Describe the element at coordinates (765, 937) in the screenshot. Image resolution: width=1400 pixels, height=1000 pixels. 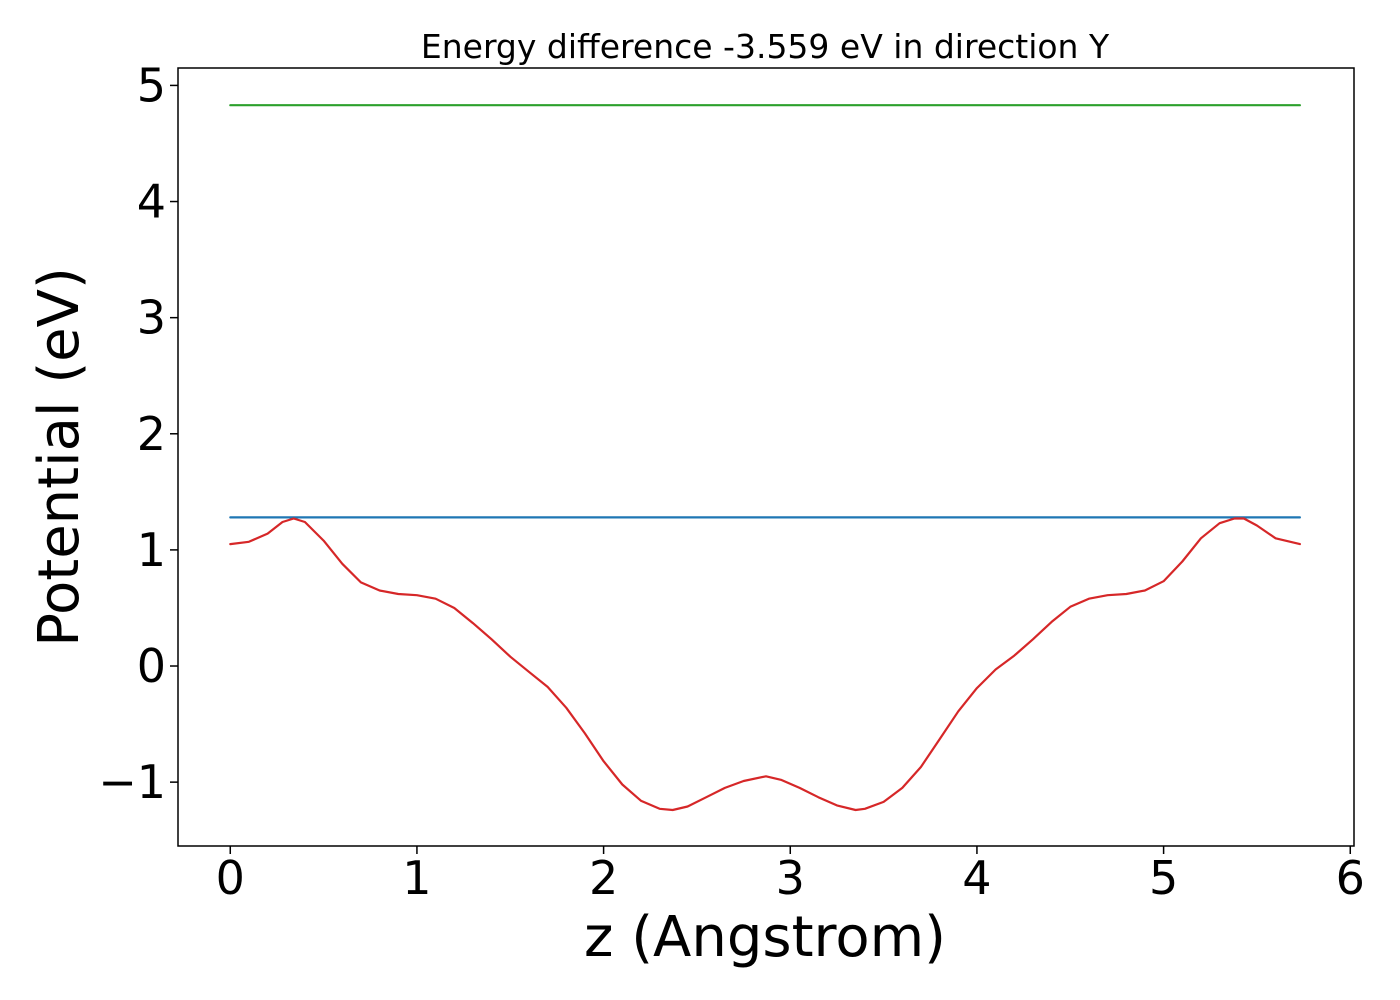
I see `x-axis-label: z (Angstrom)` at that location.